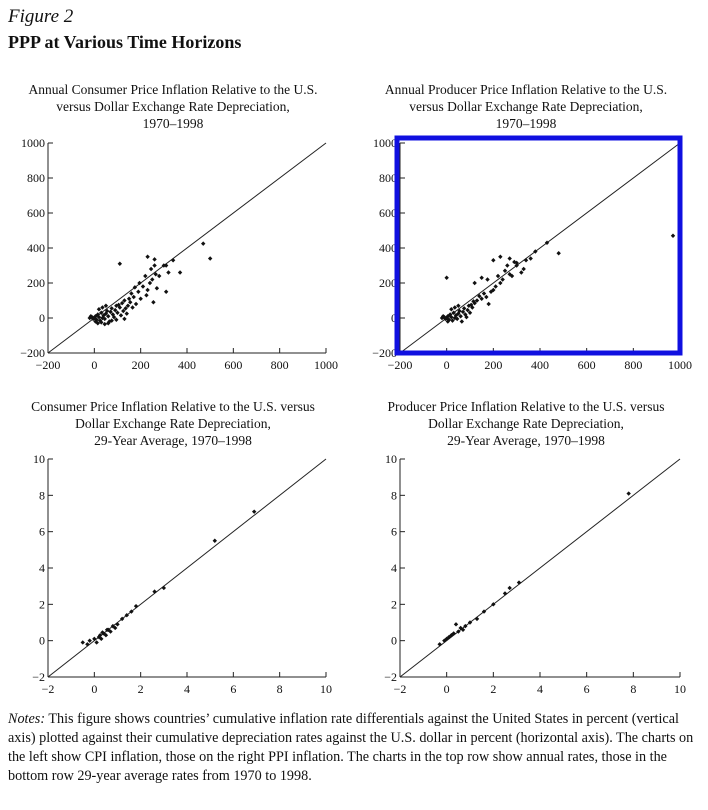  I want to click on chart-4-x-tick-label: 8, so click(633, 689).